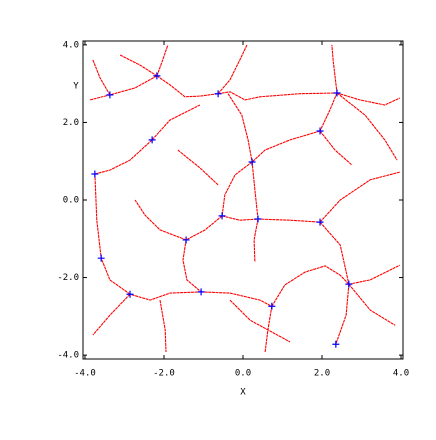 The height and width of the screenshot is (440, 436). What do you see at coordinates (85, 374) in the screenshot?
I see `x-tick-label: -4.0` at bounding box center [85, 374].